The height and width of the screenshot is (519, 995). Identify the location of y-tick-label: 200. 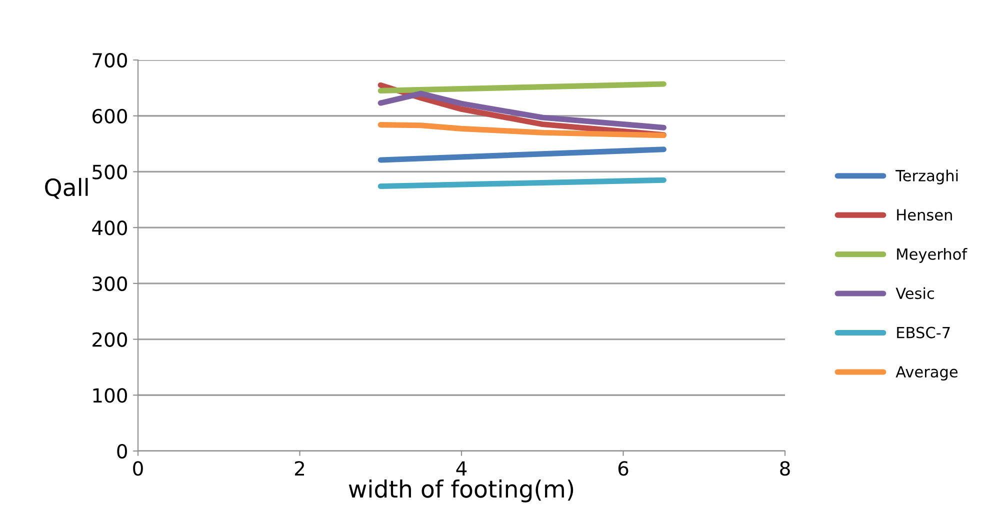
(109, 339).